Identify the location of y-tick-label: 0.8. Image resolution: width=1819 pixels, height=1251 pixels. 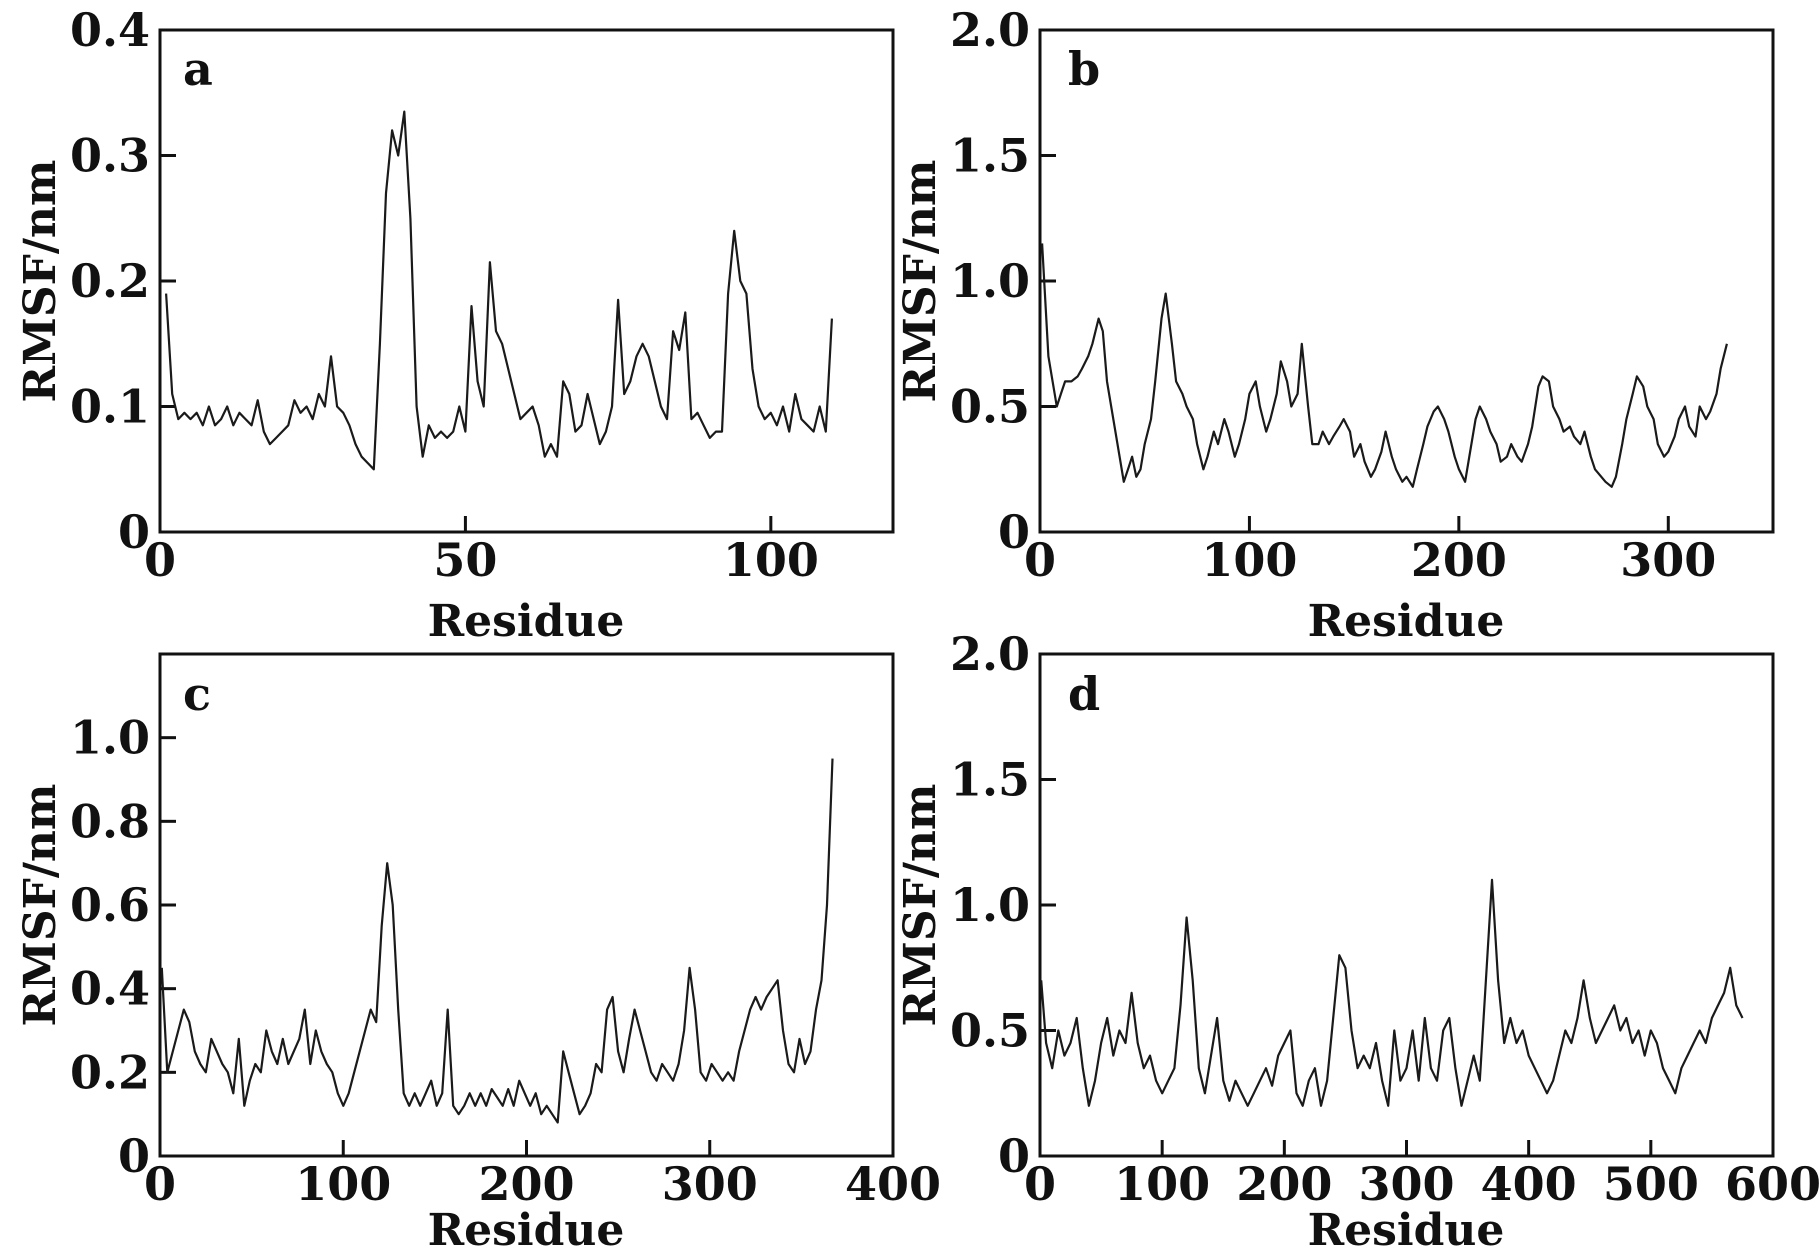
(110, 821).